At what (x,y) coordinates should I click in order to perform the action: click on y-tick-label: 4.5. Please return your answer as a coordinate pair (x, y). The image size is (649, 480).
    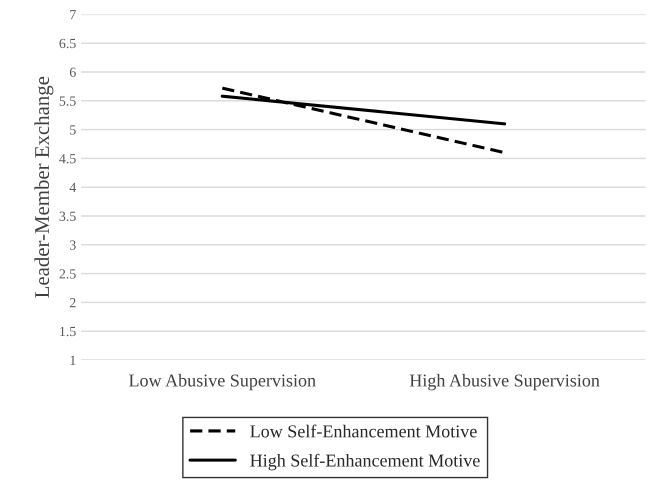
    Looking at the image, I should click on (67, 159).